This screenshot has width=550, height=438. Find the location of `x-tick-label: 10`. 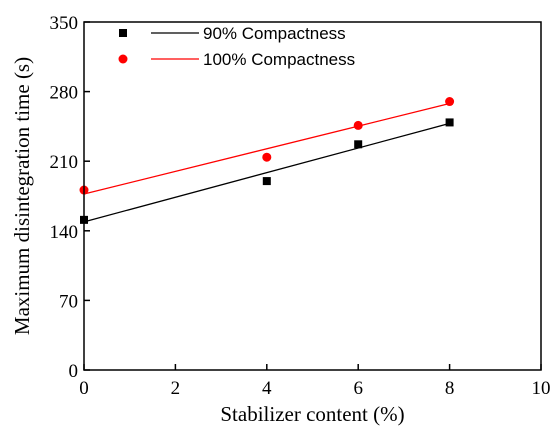

x-tick-label: 10 is located at coordinates (541, 388).